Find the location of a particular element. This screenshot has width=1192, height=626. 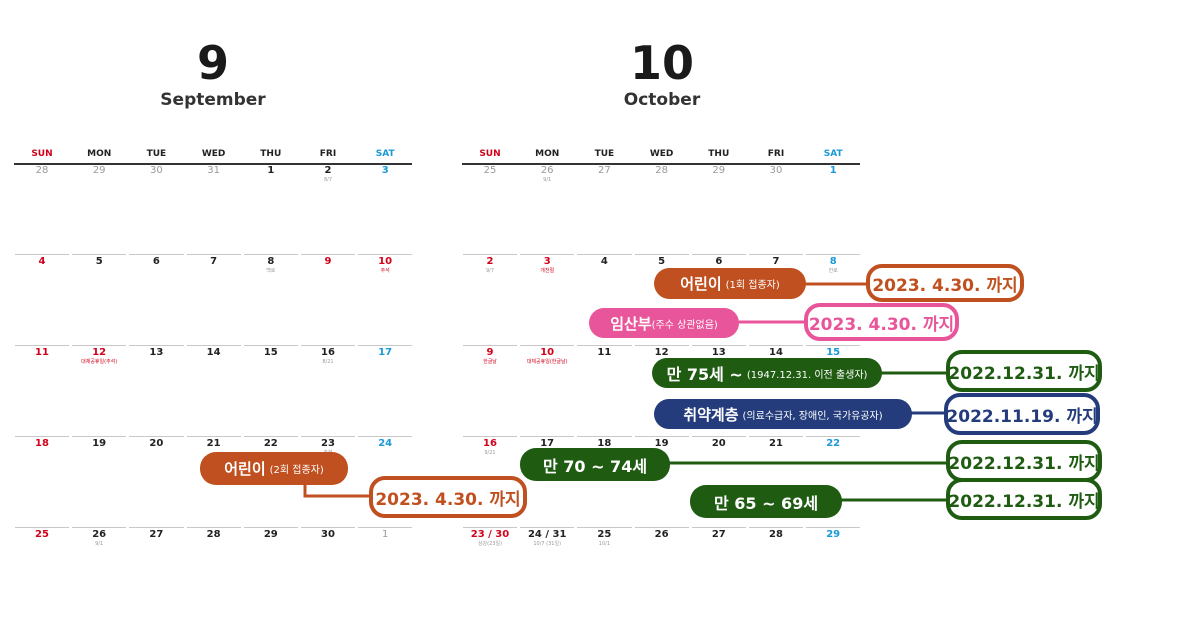

day-cell: 21 is located at coordinates (214, 444).